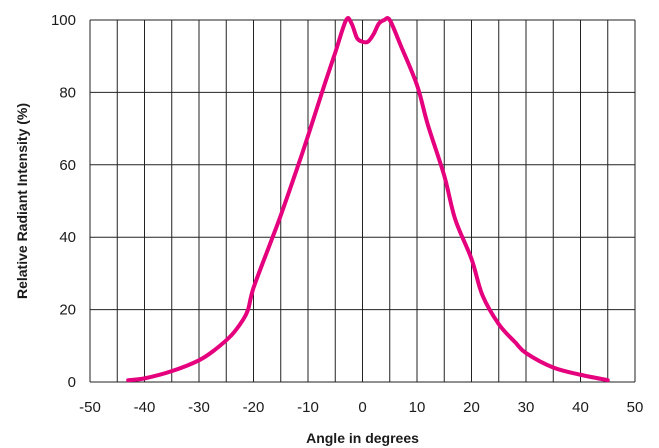  I want to click on x-tick-label: -50, so click(90, 407).